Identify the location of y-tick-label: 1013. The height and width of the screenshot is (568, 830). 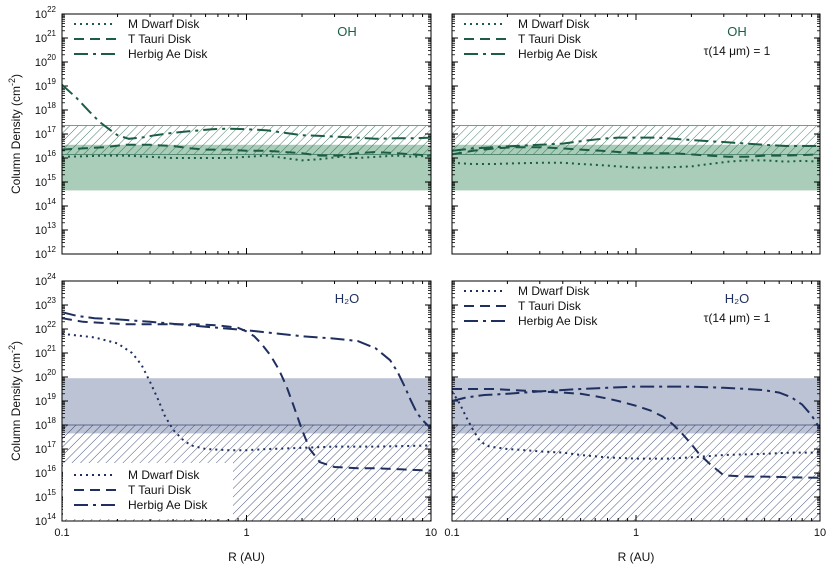
(46, 229).